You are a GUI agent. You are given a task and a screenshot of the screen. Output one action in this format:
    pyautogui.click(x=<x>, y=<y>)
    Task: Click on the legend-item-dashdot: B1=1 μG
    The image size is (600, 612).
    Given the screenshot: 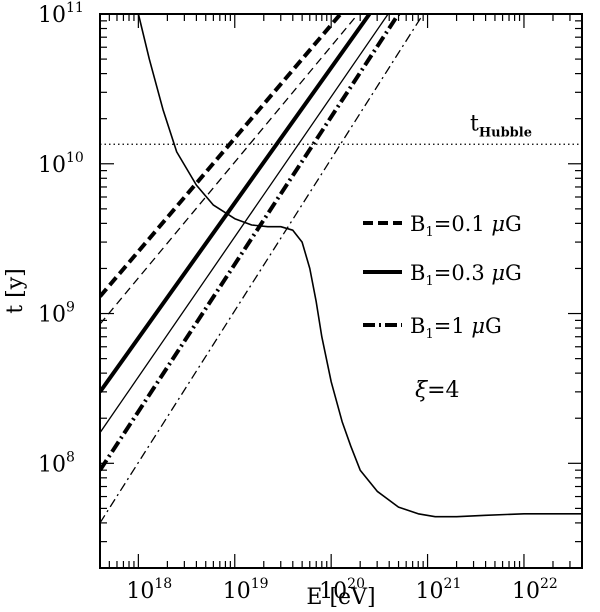 What is the action you would take?
    pyautogui.click(x=432, y=328)
    